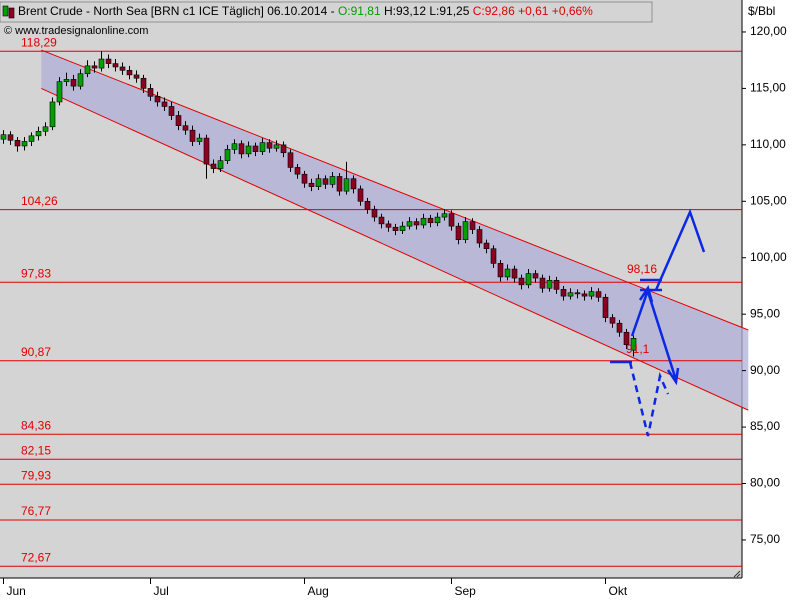 Image resolution: width=800 pixels, height=600 pixels. I want to click on y-tick-label: 75,00, so click(765, 539).